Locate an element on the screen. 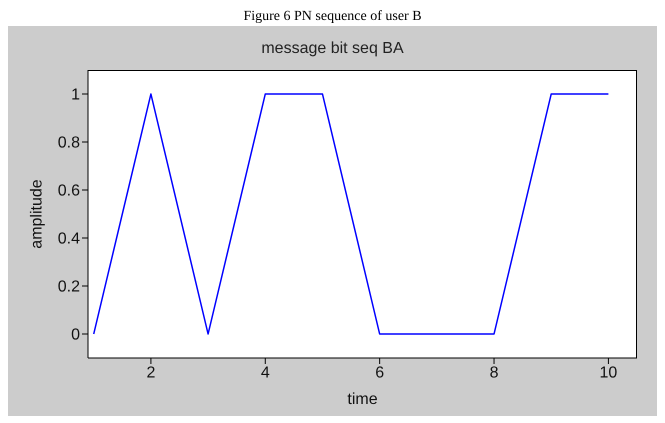  x-tick-label: 4 is located at coordinates (265, 373).